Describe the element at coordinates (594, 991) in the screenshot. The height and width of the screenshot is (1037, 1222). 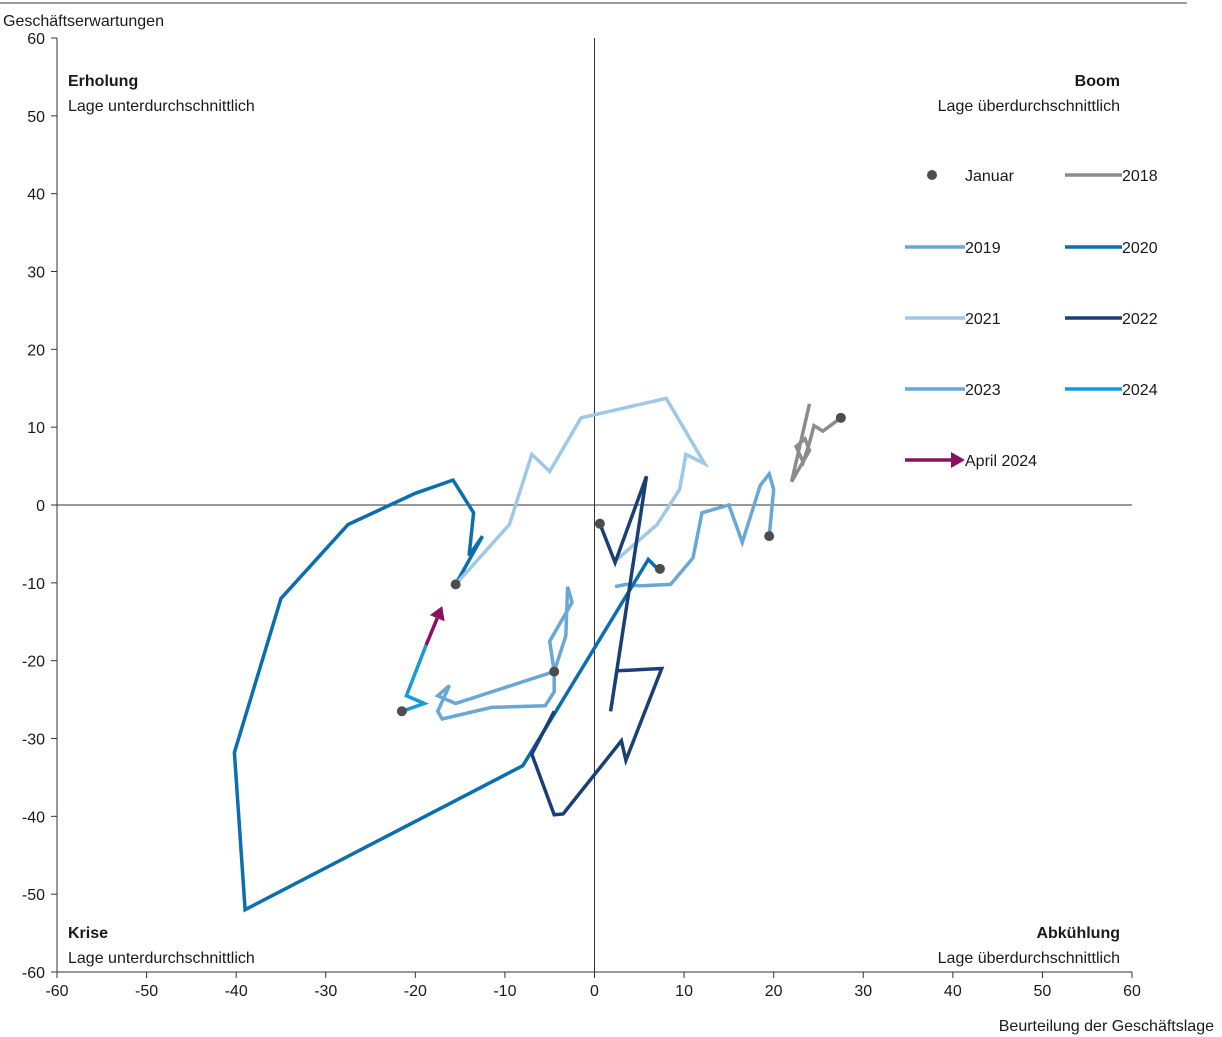
I see `x-tick-label: 0` at that location.